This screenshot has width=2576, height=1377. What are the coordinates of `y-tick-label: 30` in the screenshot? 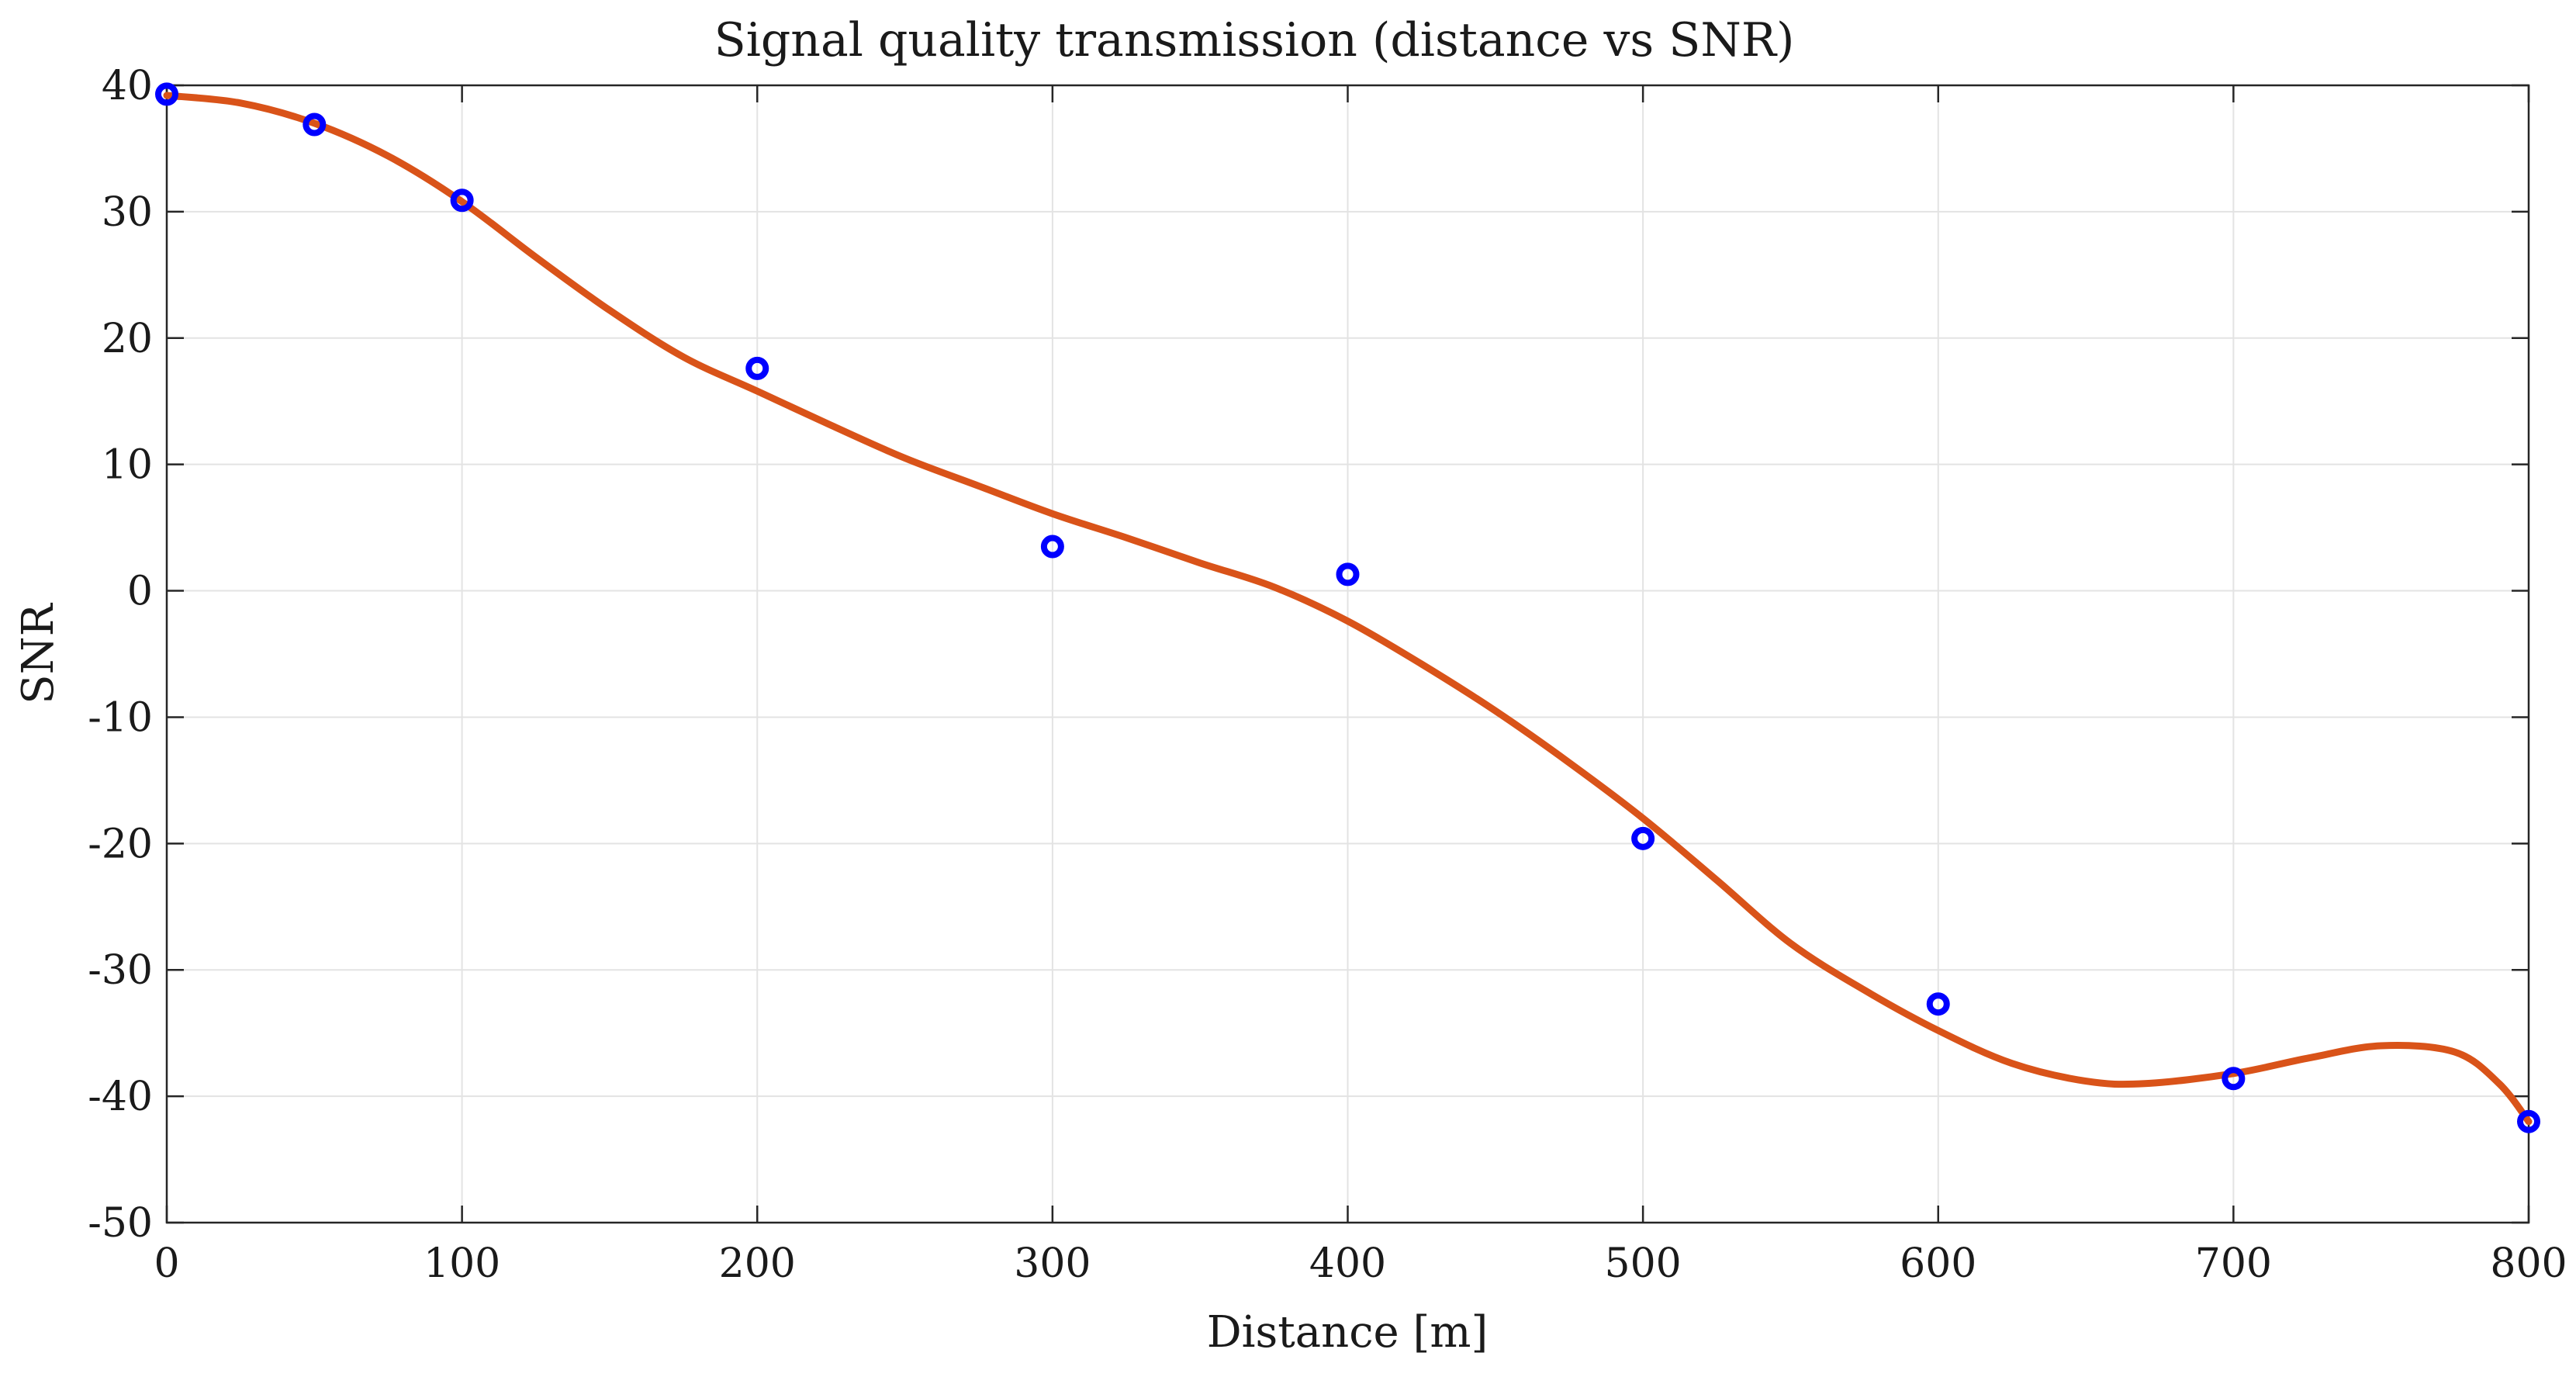 It's located at (127, 213).